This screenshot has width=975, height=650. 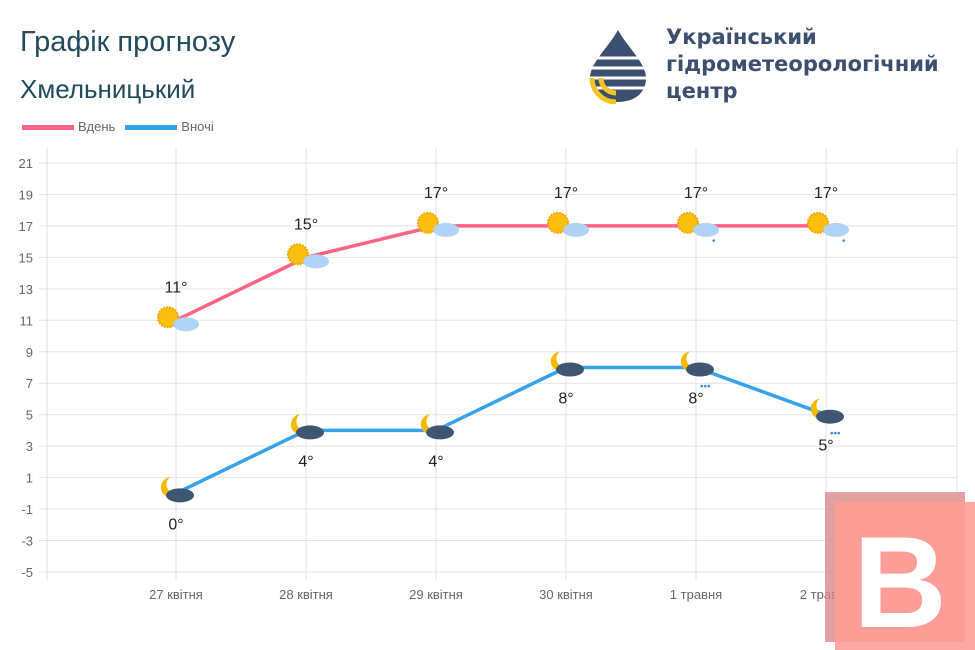 I want to click on x-tick-label: 28 квітня, so click(x=306, y=594).